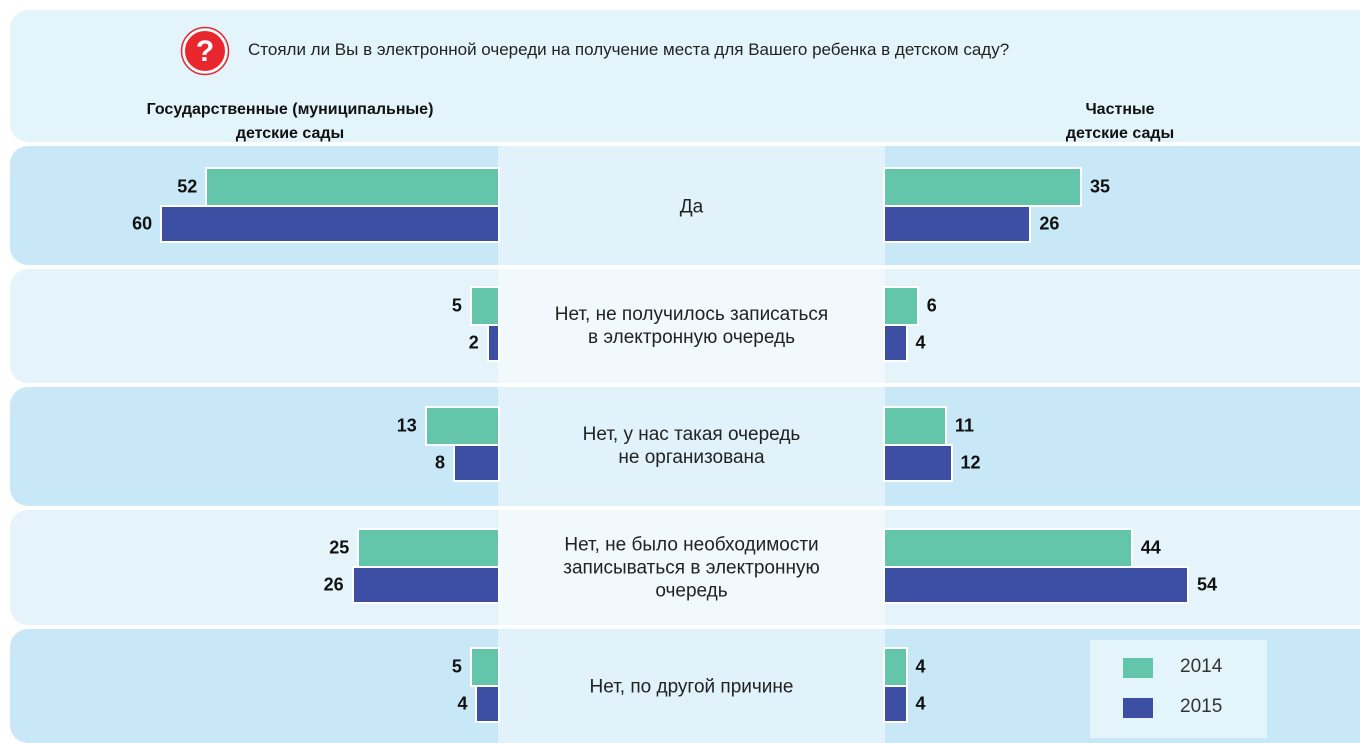  I want to click on value-label: 25, so click(339, 547).